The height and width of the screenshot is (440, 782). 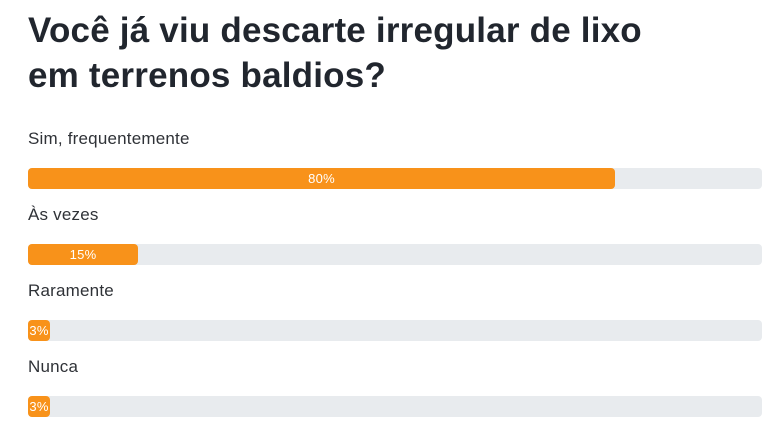 What do you see at coordinates (335, 30) in the screenshot?
I see `poll-question-line-1: Você já viu descarte irregular de lixo` at bounding box center [335, 30].